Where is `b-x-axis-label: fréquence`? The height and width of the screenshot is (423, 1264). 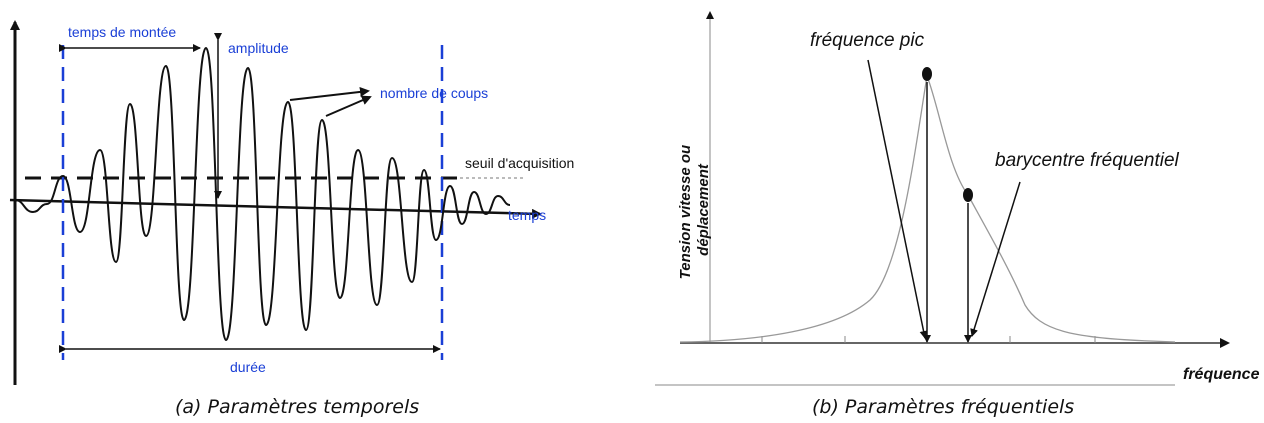
b-x-axis-label: fréquence is located at coordinates (1221, 374).